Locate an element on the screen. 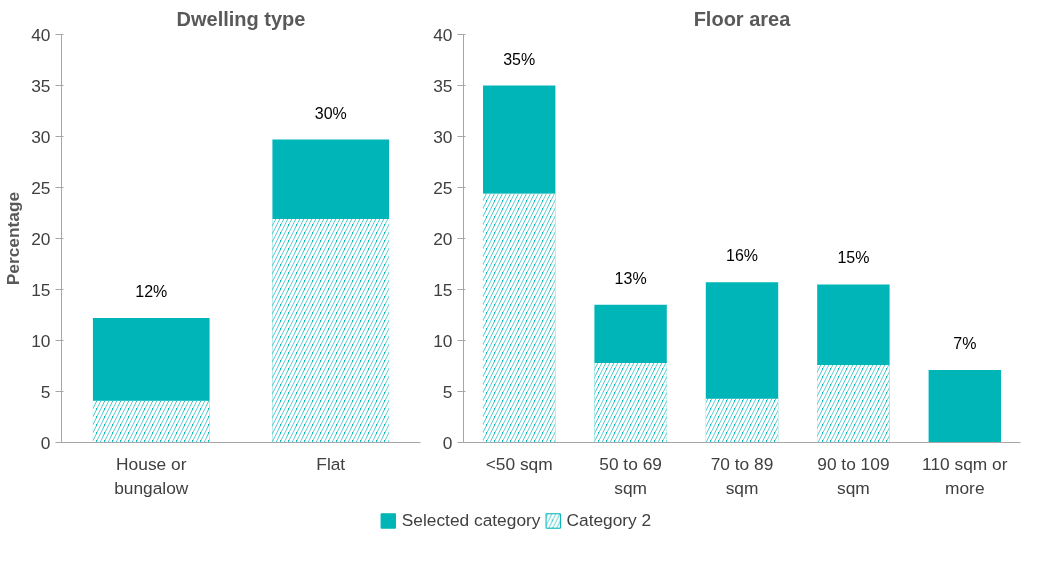  legend-label: Selected category is located at coordinates (471, 520).